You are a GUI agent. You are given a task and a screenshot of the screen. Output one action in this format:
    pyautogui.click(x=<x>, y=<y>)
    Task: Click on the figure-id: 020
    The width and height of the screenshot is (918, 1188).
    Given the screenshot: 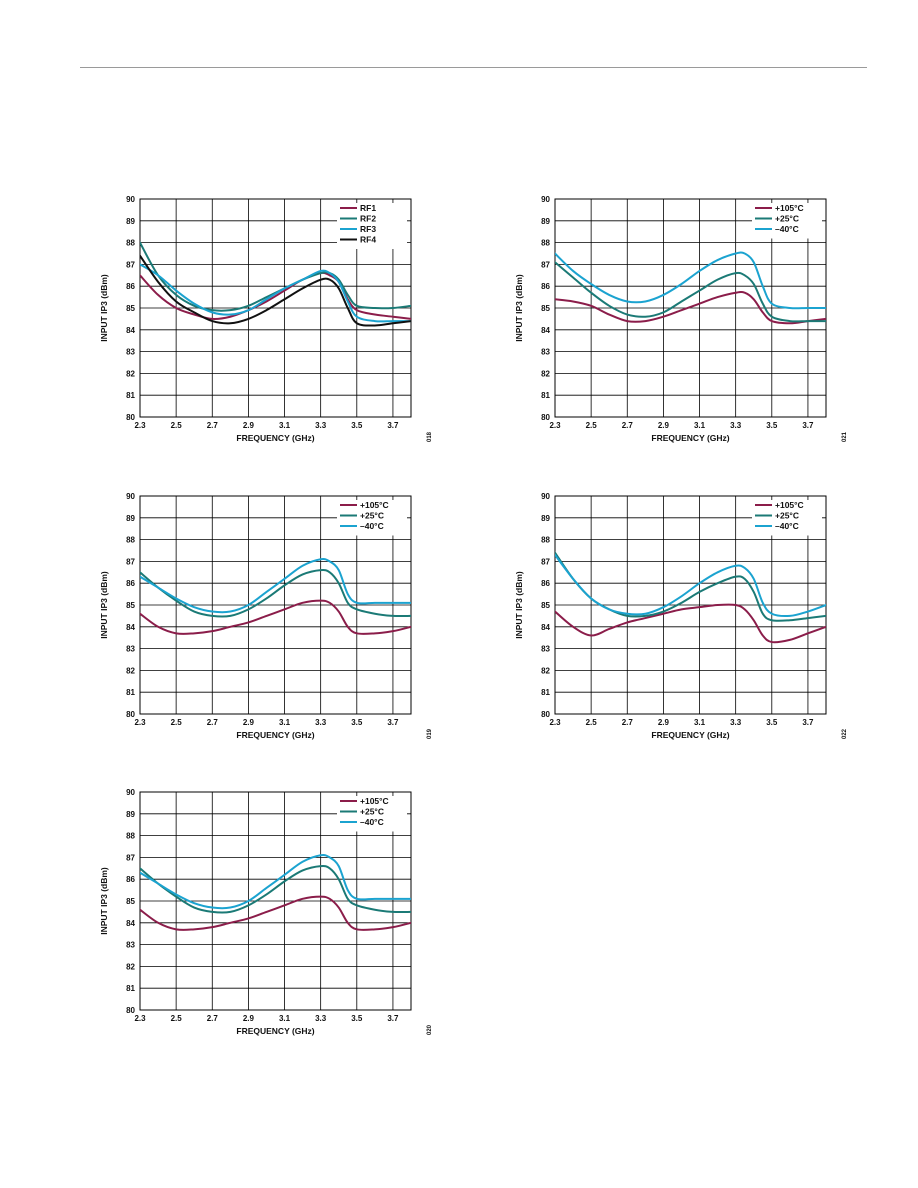 What is the action you would take?
    pyautogui.click(x=430, y=1029)
    